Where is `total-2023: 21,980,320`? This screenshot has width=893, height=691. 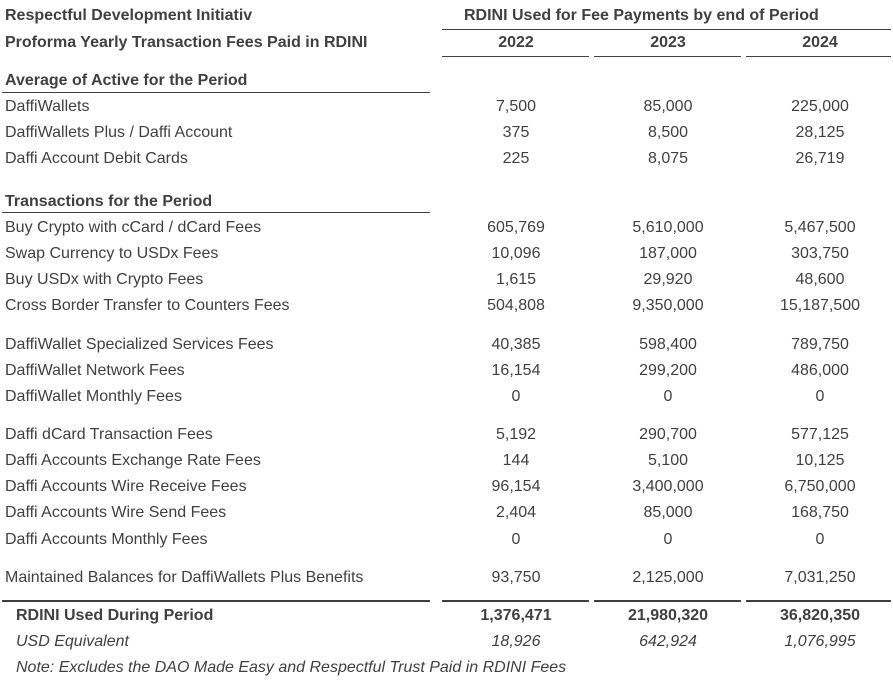 total-2023: 21,980,320 is located at coordinates (668, 615).